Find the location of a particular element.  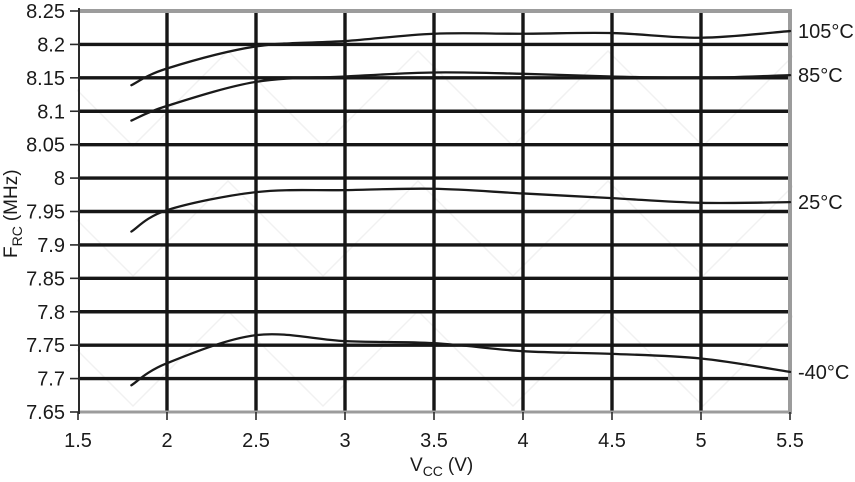

series-line-85c is located at coordinates (461, 96).